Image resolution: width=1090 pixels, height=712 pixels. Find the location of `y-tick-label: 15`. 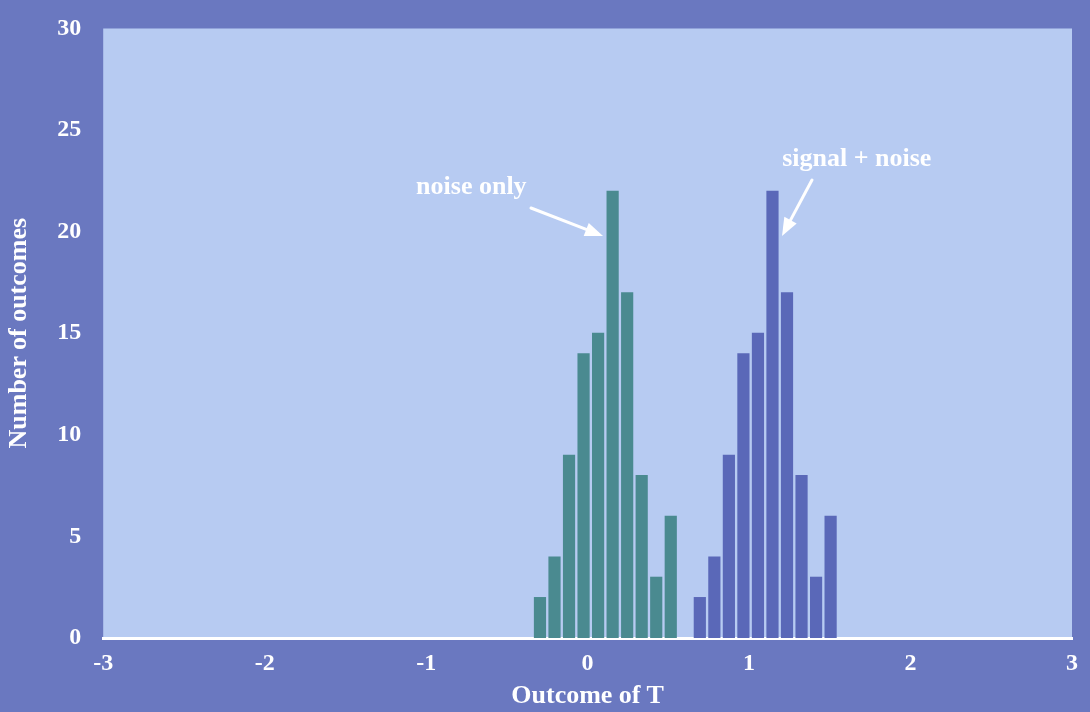

y-tick-label: 15 is located at coordinates (69, 331).